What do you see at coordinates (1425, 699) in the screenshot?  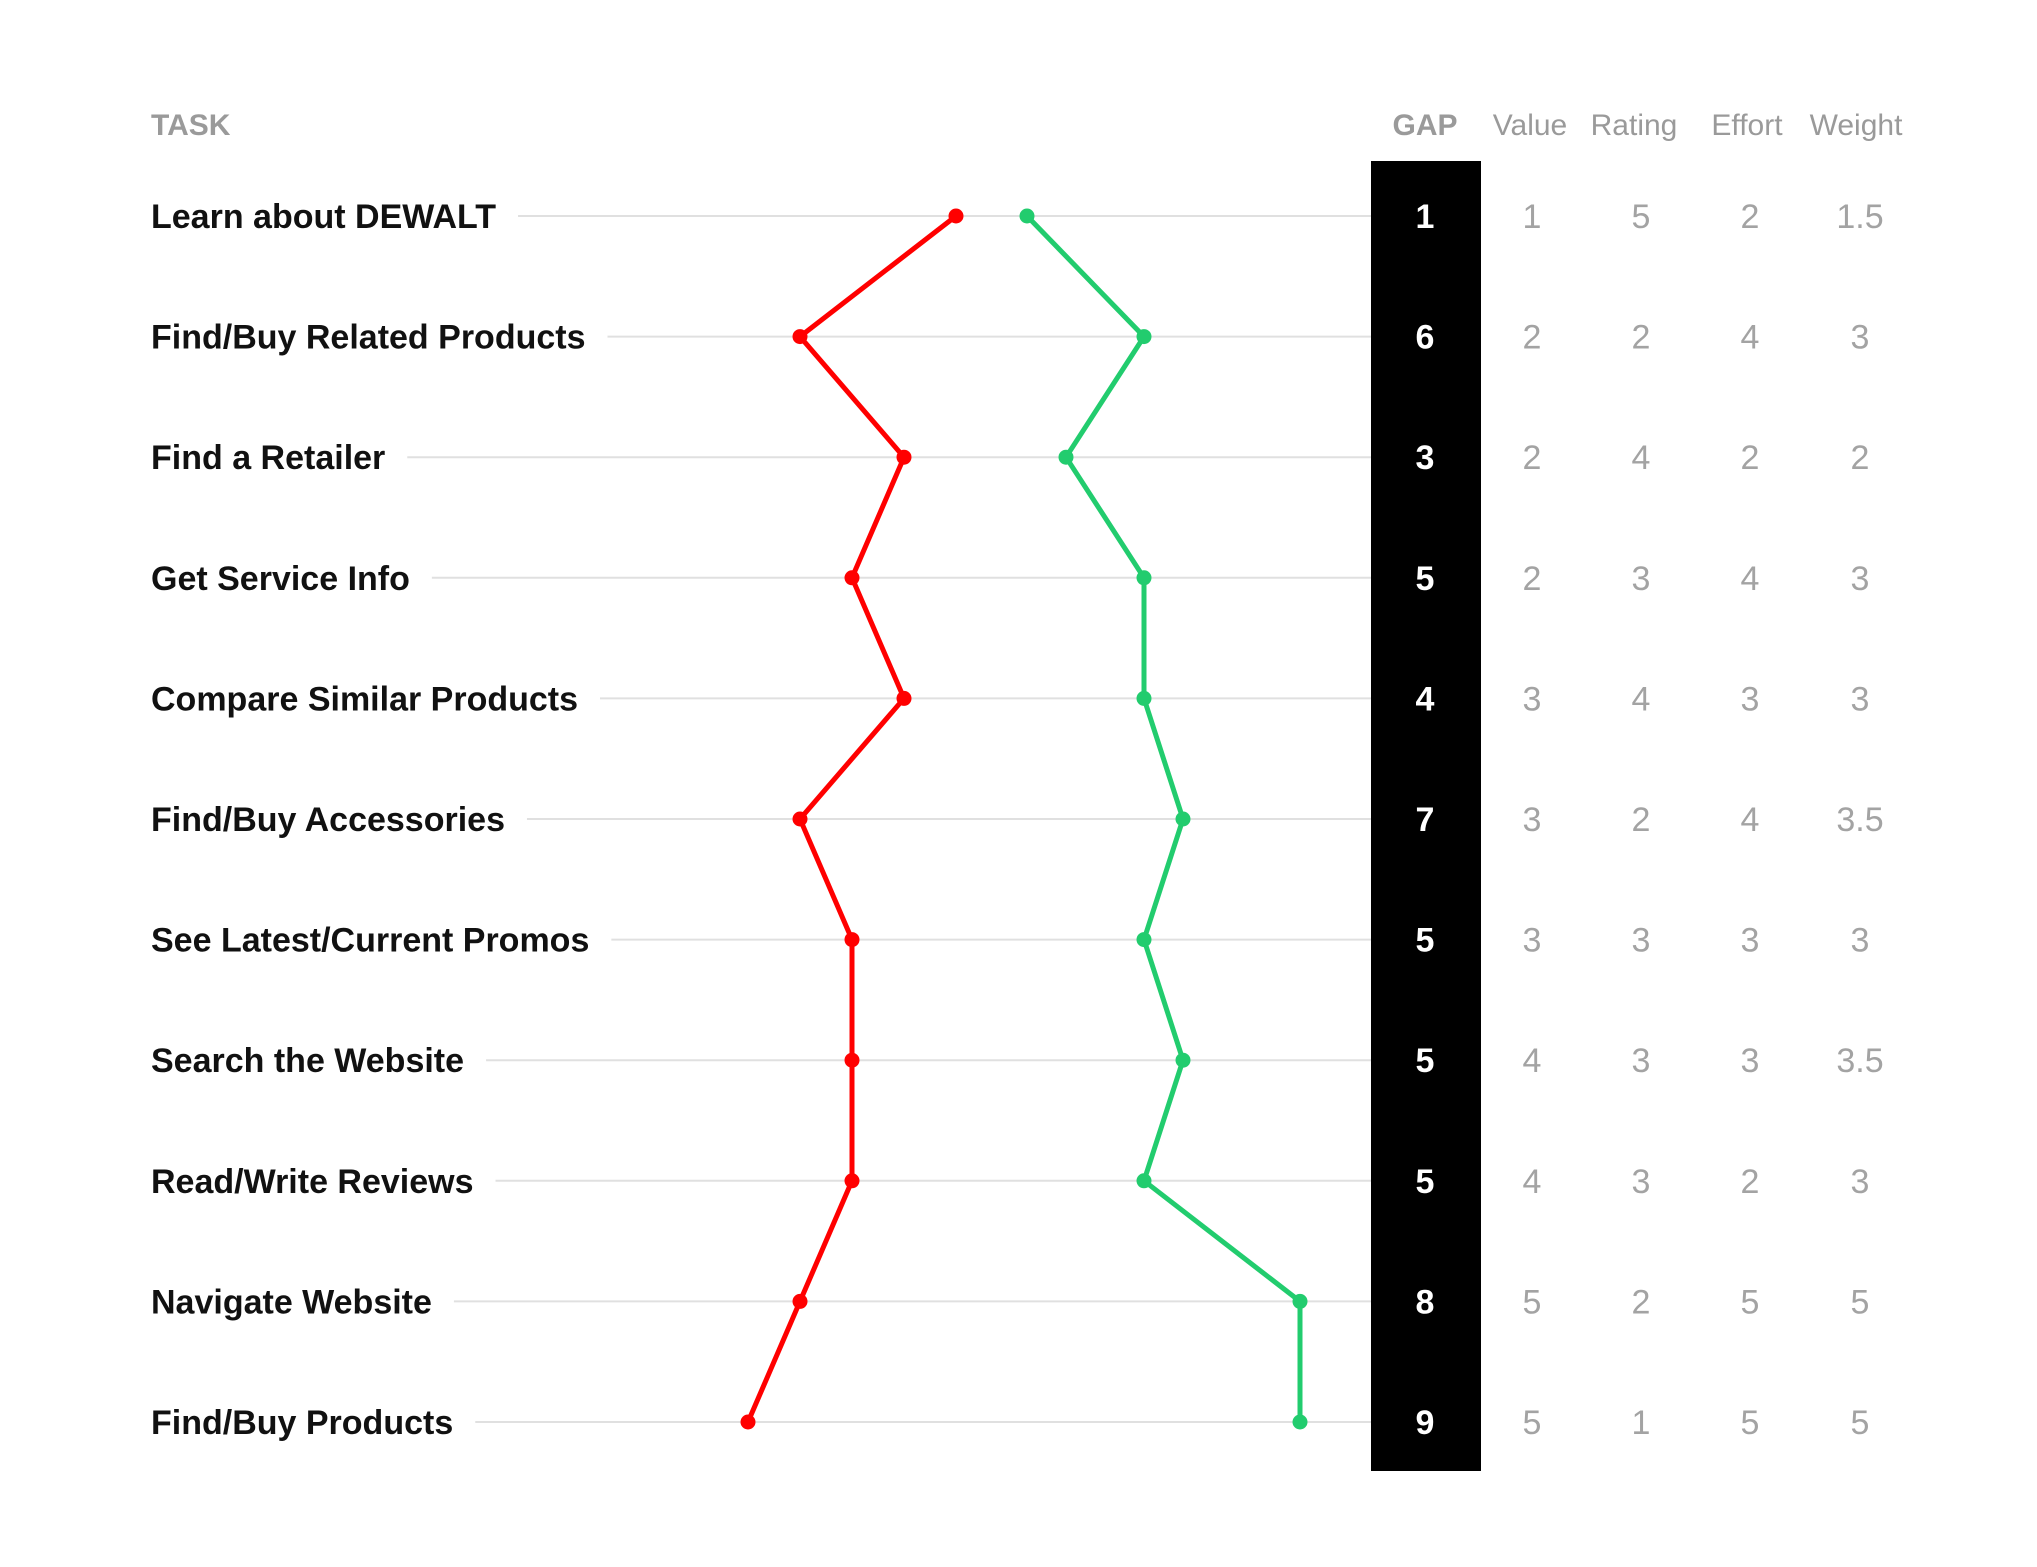 I see `gap-value: 4` at bounding box center [1425, 699].